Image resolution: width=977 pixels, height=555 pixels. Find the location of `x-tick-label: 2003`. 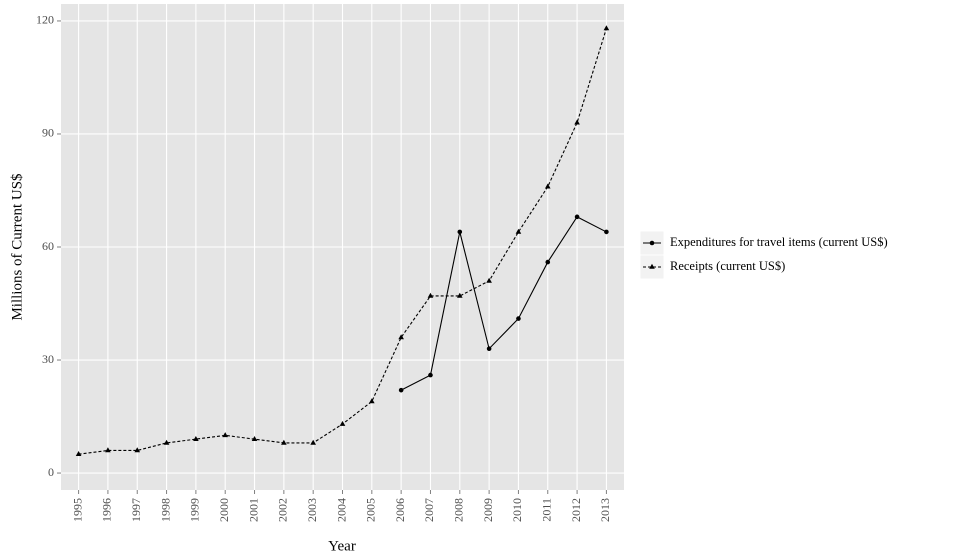

x-tick-label: 2003 is located at coordinates (312, 510).